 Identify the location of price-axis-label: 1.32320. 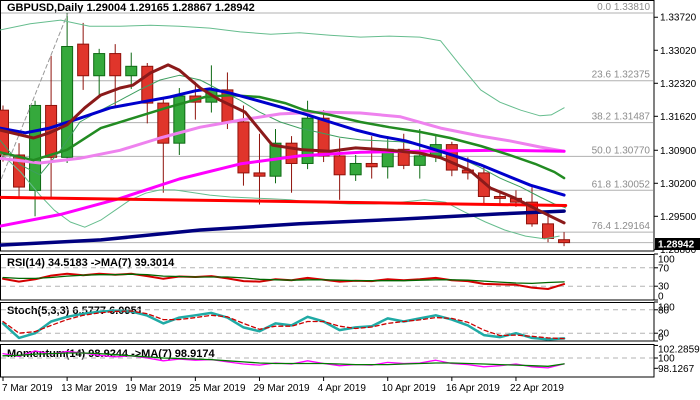
(678, 84).